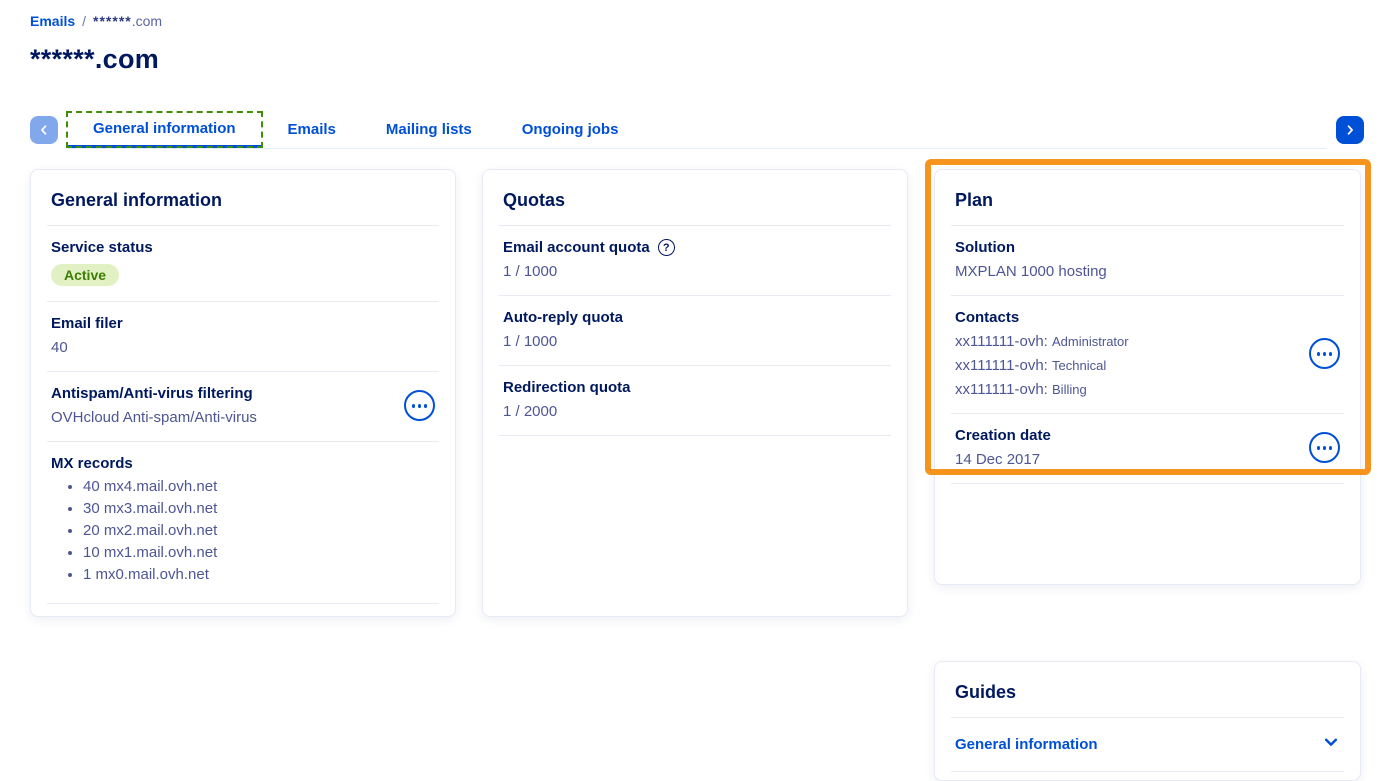 This screenshot has height=781, width=1400. I want to click on antispam-actions-button, so click(419, 405).